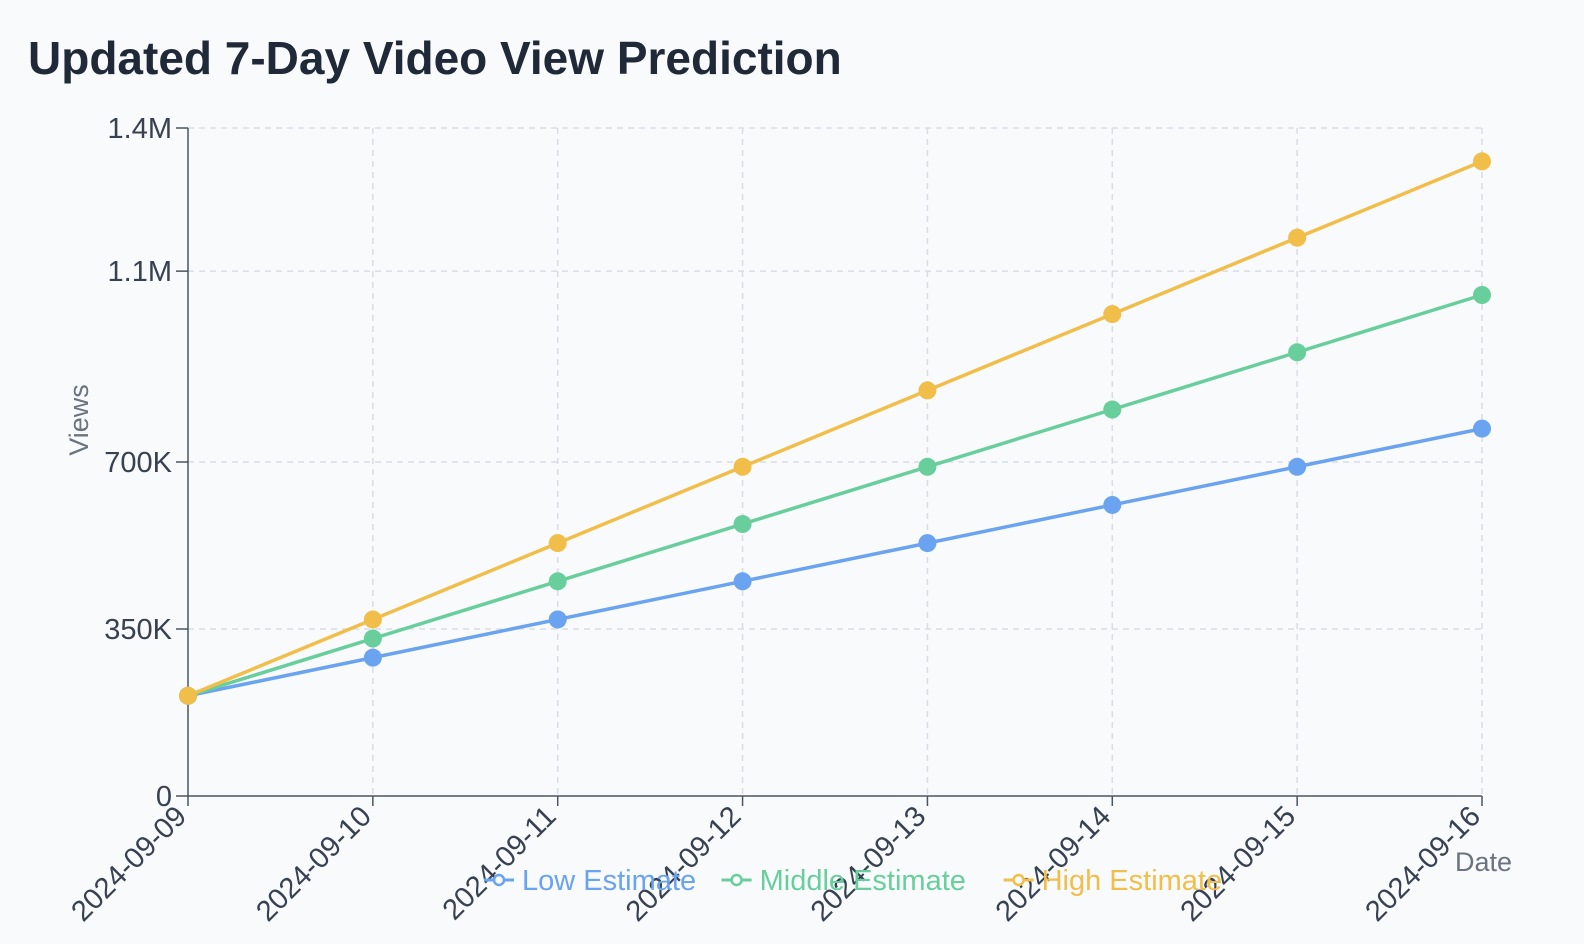  I want to click on legend: Low Estimate Middle Estimate High Estimate, so click(853, 881).